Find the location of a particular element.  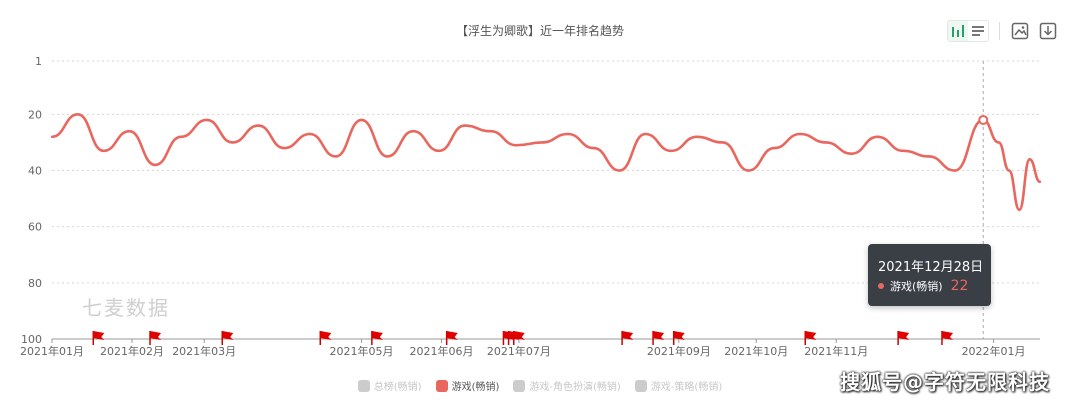

tooltip-value: 22 is located at coordinates (959, 286).